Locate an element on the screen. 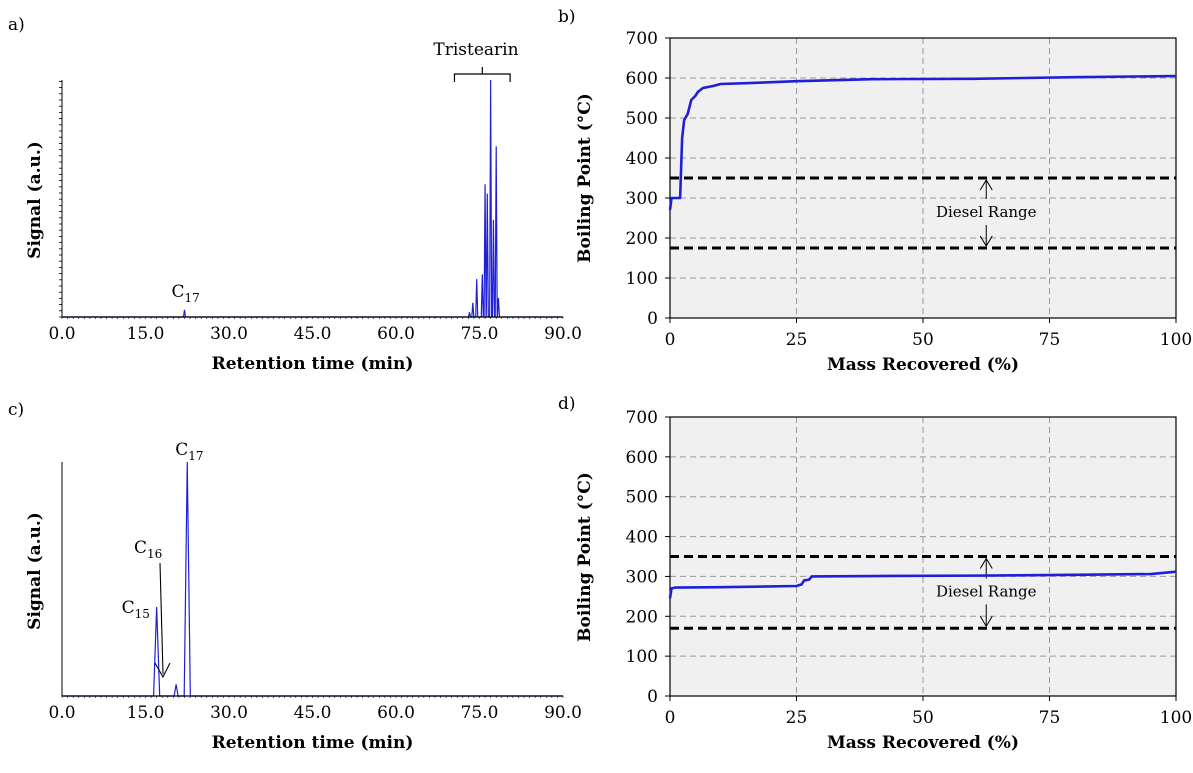  panel-label-a: a) is located at coordinates (16, 25).